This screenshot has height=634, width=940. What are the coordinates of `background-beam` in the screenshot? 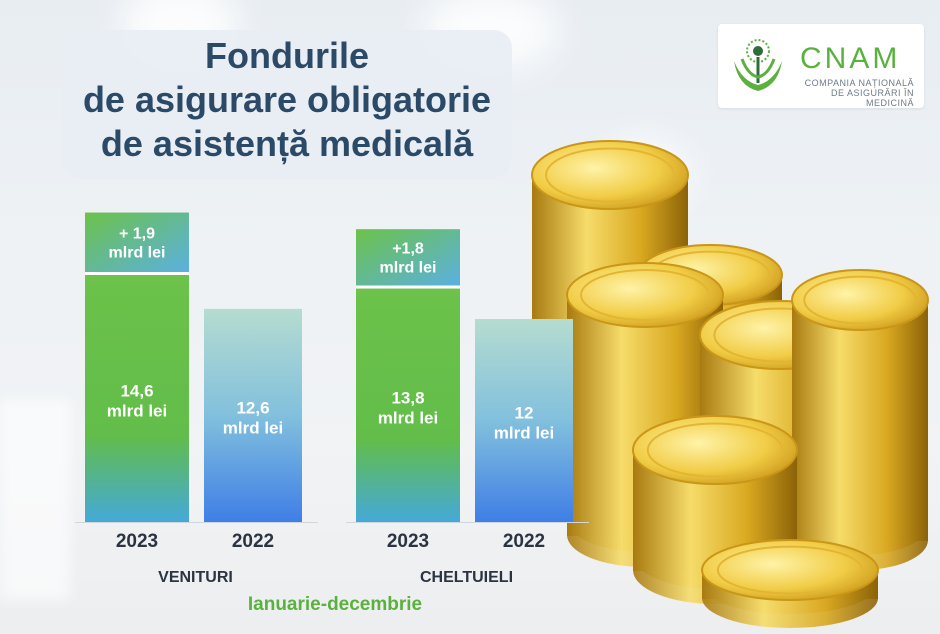 It's located at (35, 500).